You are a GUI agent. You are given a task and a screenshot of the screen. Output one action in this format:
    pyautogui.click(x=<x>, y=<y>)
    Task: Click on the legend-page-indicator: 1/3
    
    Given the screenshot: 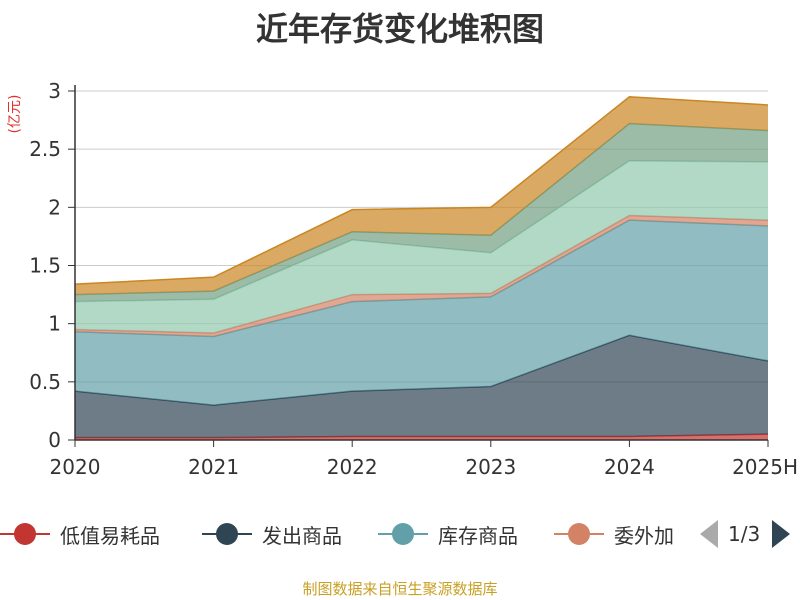 What is the action you would take?
    pyautogui.click(x=744, y=534)
    